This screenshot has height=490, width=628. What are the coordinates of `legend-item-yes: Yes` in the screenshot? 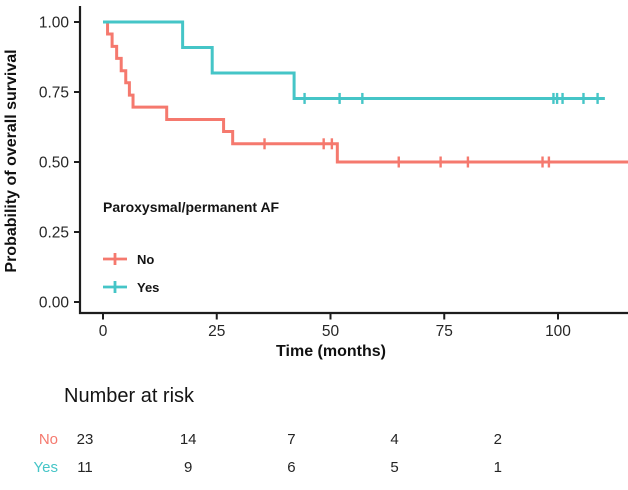 It's located at (130, 287).